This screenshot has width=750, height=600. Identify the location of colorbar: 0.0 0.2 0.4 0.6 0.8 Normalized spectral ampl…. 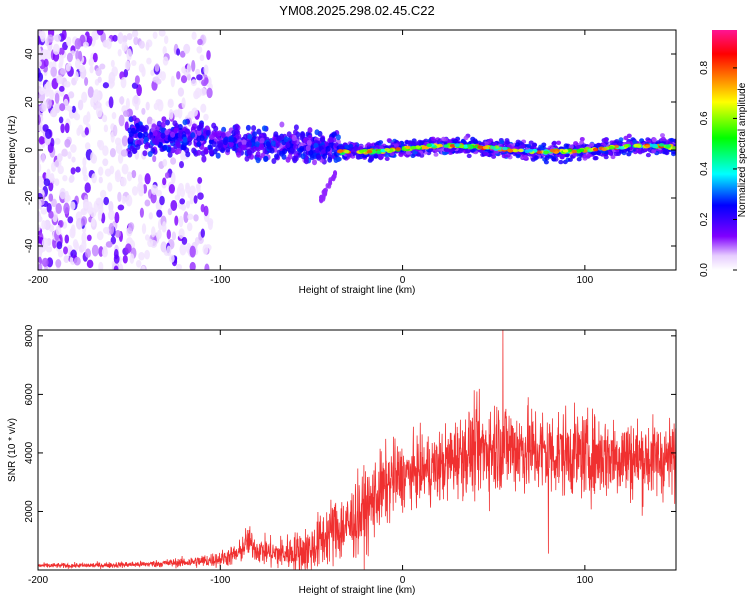
(723, 153).